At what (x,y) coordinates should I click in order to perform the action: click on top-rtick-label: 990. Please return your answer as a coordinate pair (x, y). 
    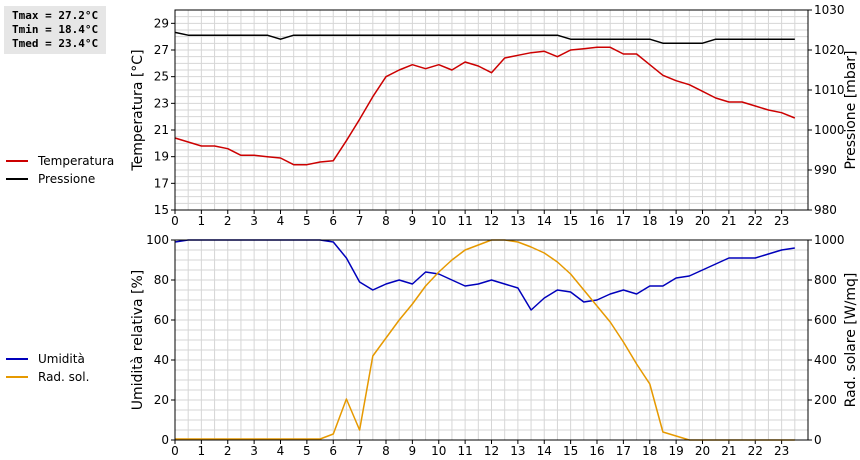
    Looking at the image, I should click on (825, 170).